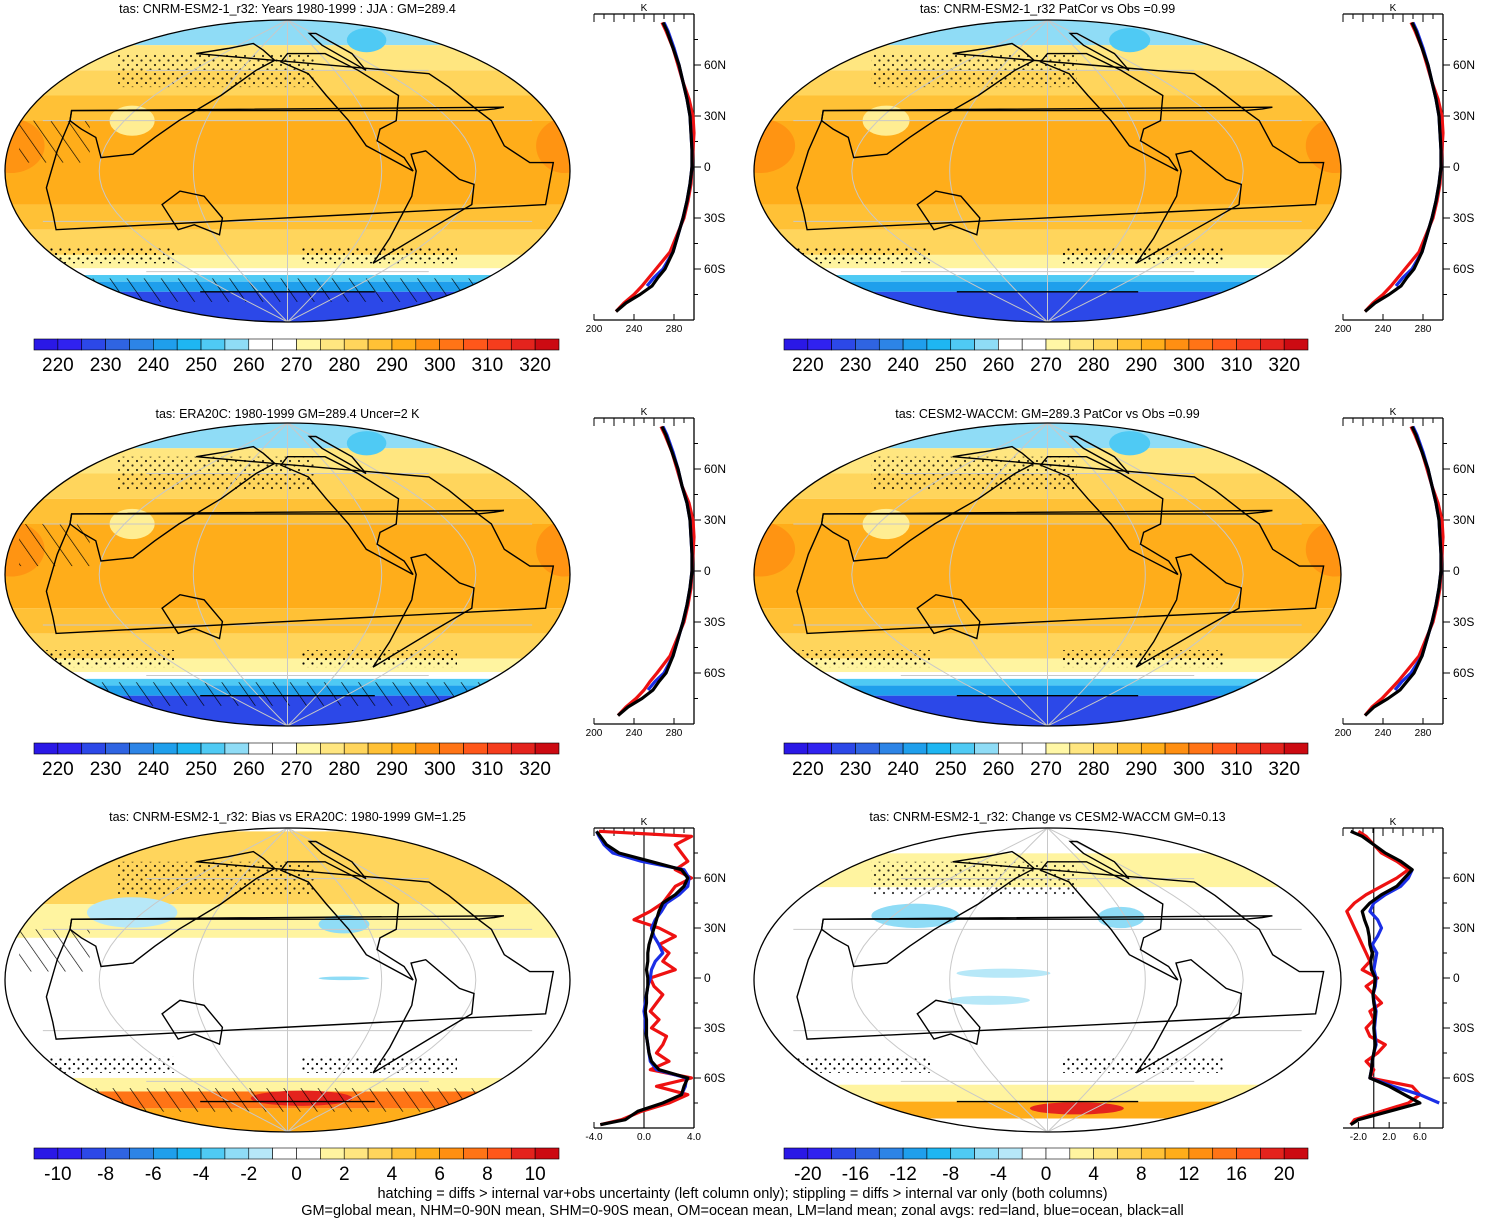 Image resolution: width=1485 pixels, height=1220 pixels. What do you see at coordinates (1463, 218) in the screenshot?
I see `zonal-y-tick-label: 30S` at bounding box center [1463, 218].